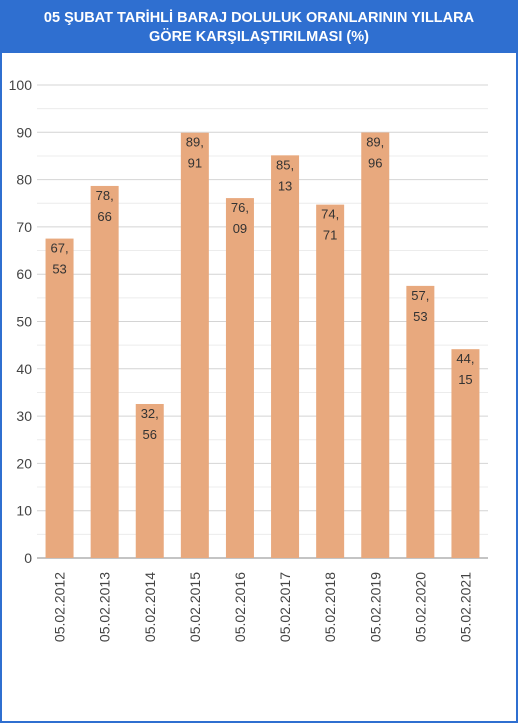 This screenshot has width=518, height=723. I want to click on x-tick-label: 05.02.2016, so click(240, 607).